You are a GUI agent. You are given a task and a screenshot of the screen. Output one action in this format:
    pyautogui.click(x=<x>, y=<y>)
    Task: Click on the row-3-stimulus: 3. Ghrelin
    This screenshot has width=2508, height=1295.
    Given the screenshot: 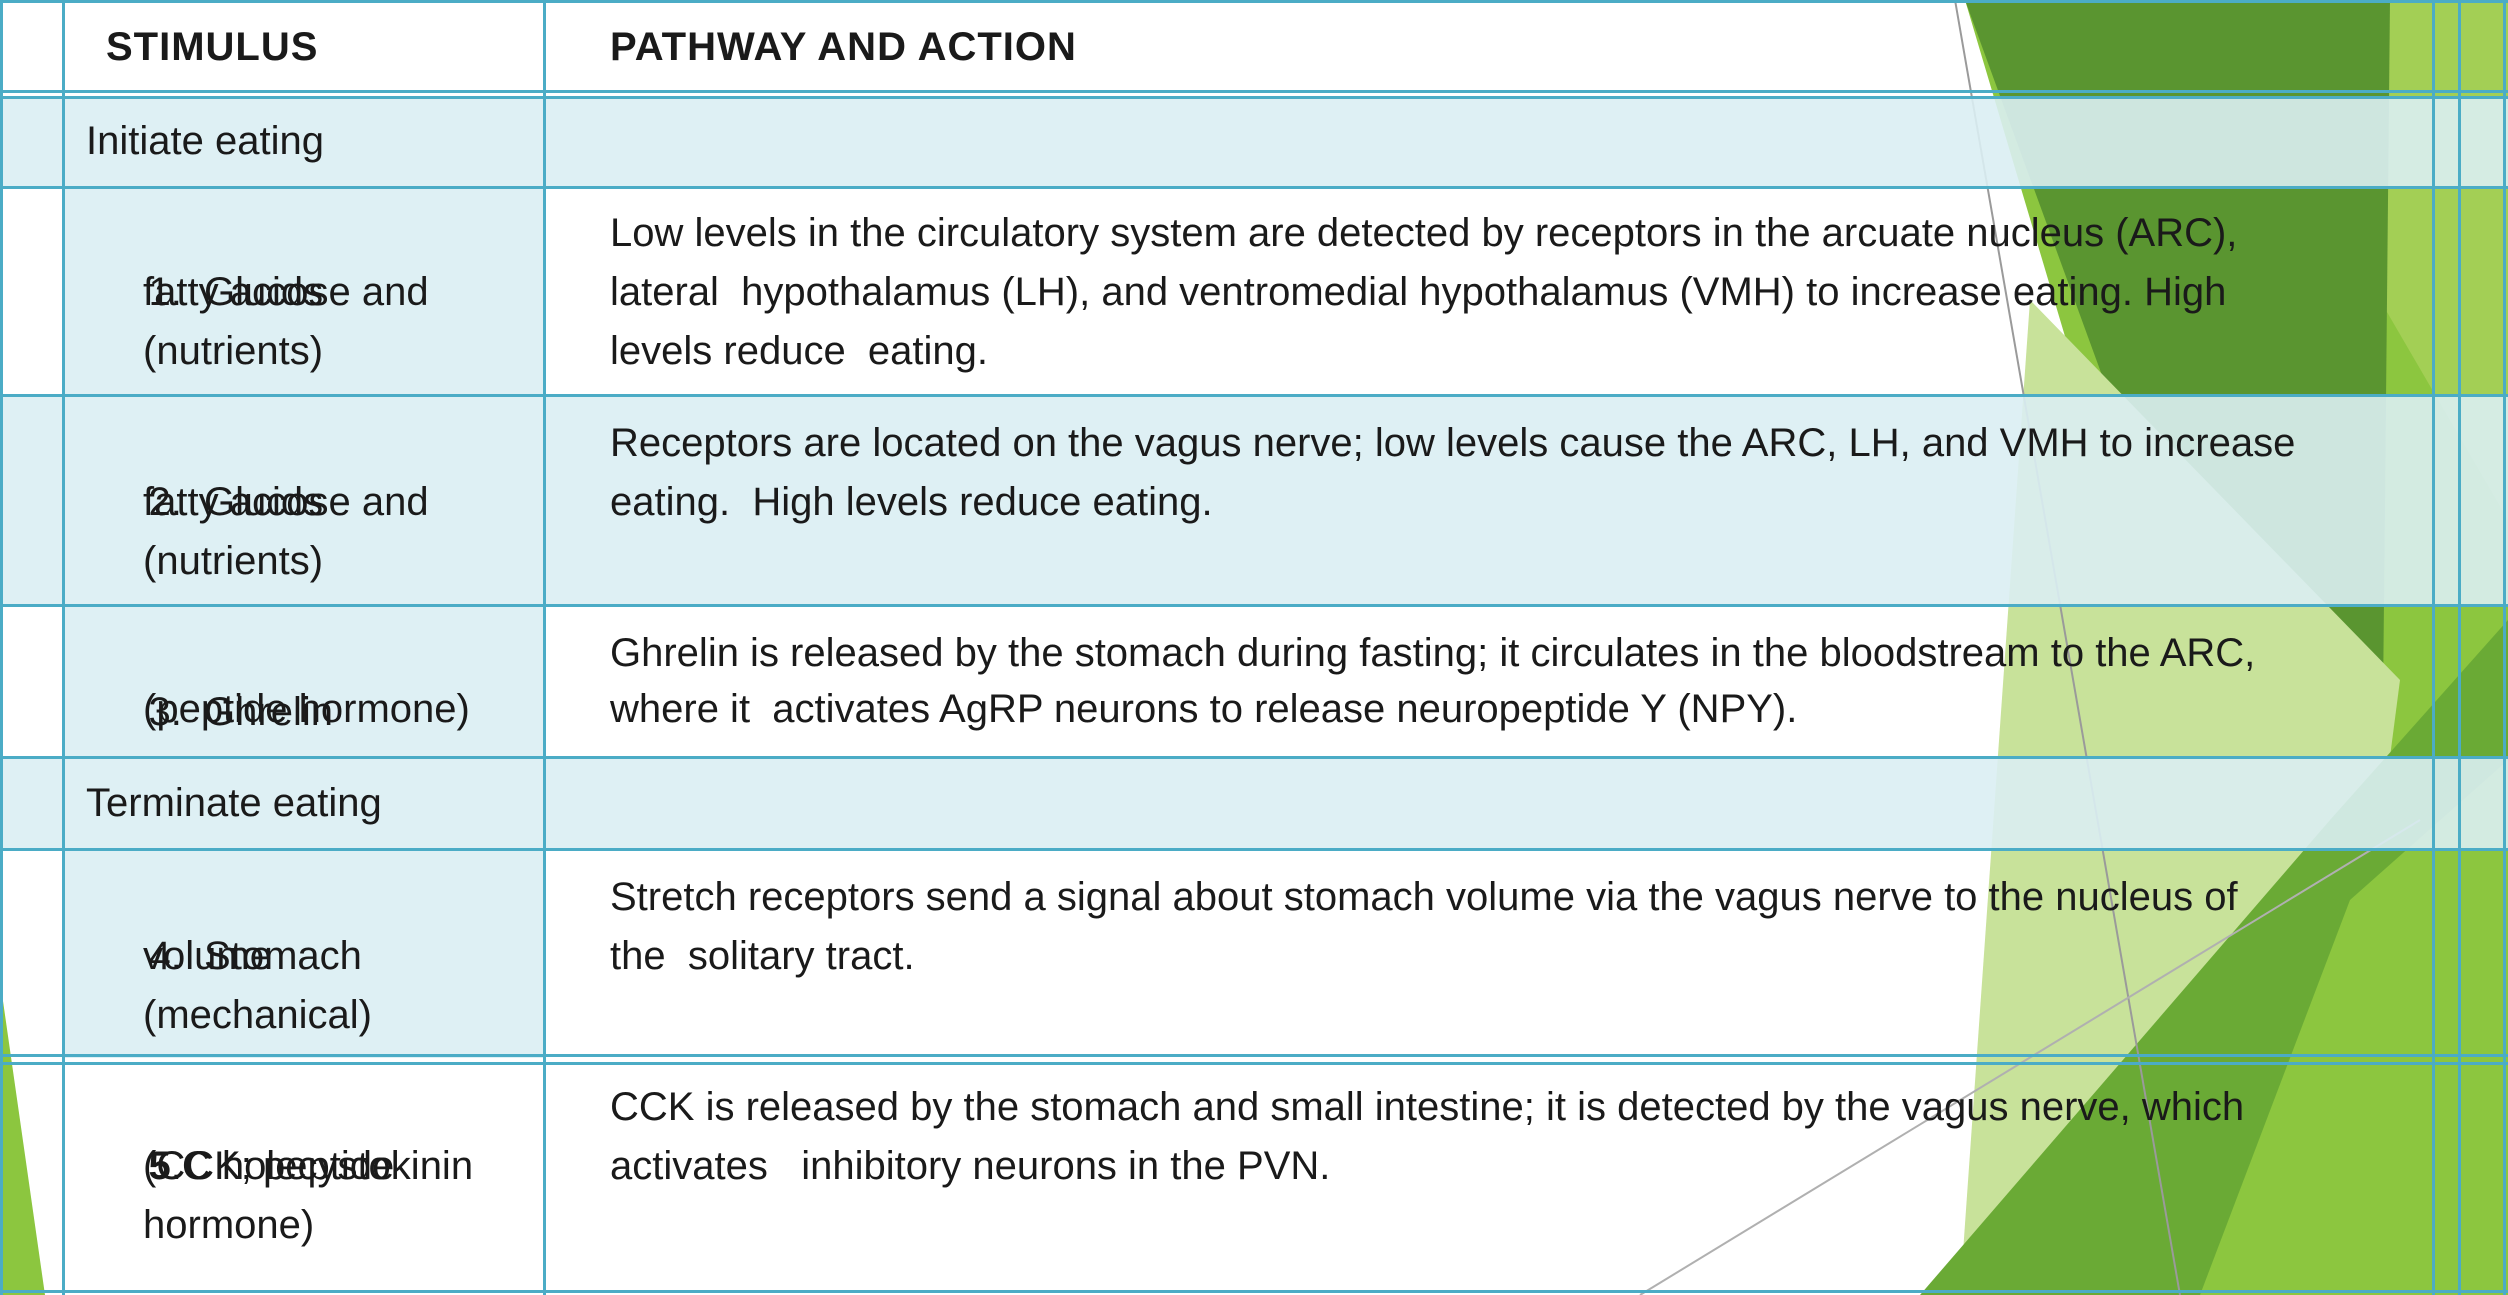 What is the action you would take?
    pyautogui.click(x=218, y=712)
    